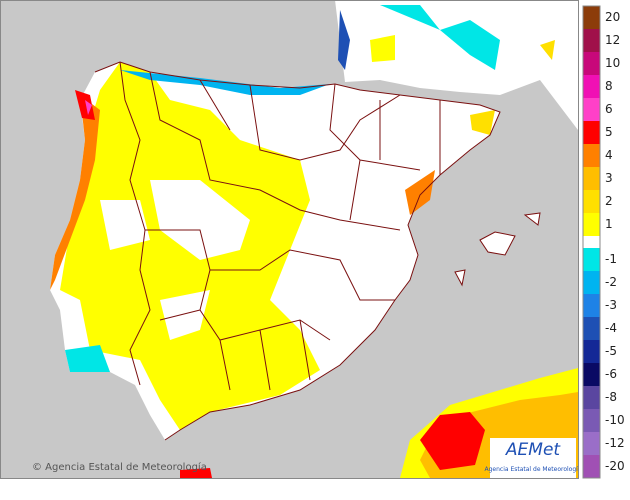 Image resolution: width=630 pixels, height=500 pixels. I want to click on legend-label: -12, so click(615, 443).